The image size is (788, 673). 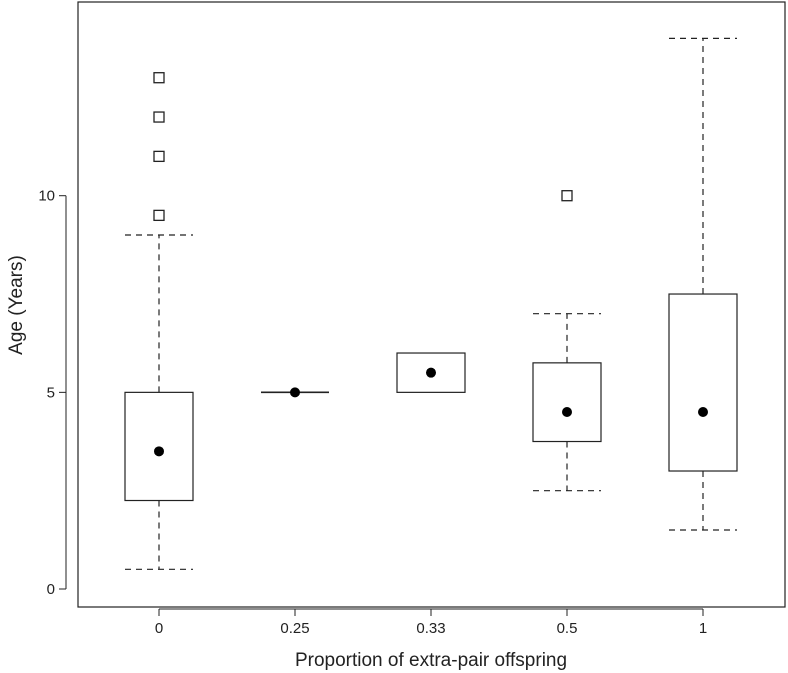 What do you see at coordinates (46, 196) in the screenshot?
I see `y-tick-label-10: 10` at bounding box center [46, 196].